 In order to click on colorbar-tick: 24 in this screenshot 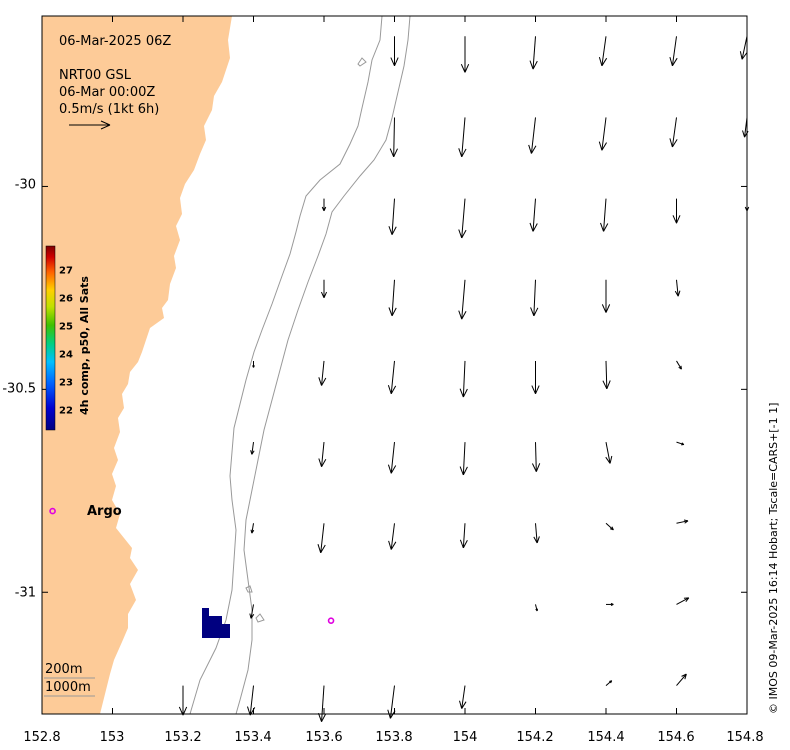, I will do `click(66, 355)`.